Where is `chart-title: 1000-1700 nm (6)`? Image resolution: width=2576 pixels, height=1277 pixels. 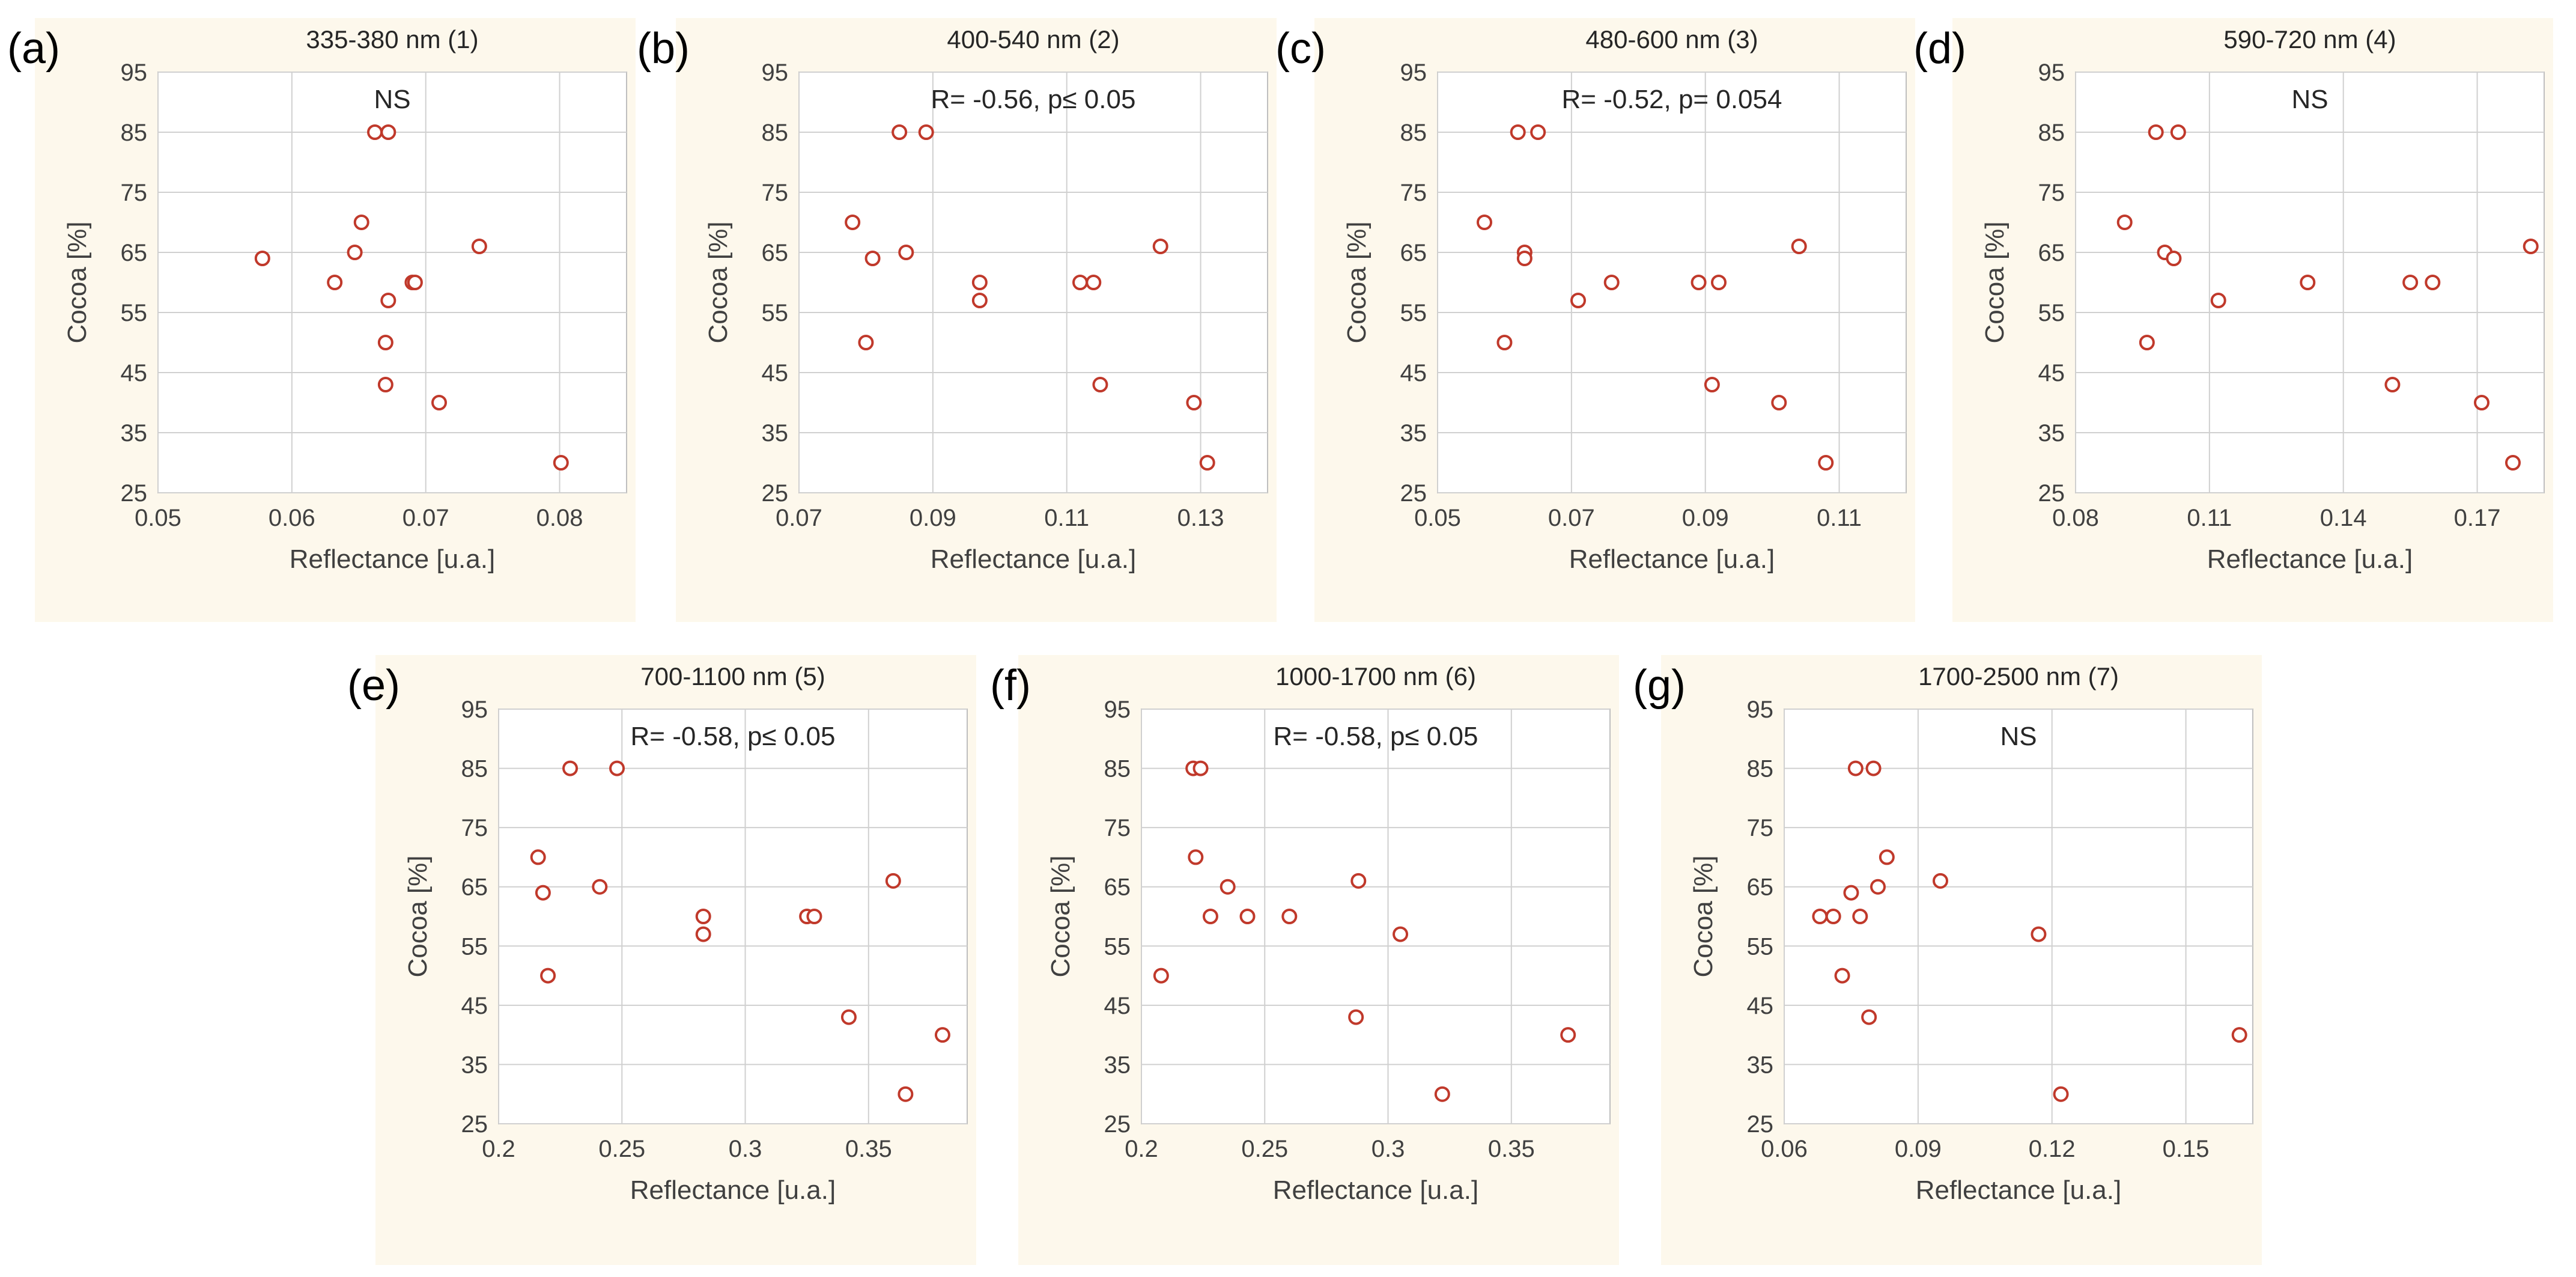
chart-title: 1000-1700 nm (6) is located at coordinates (1375, 676).